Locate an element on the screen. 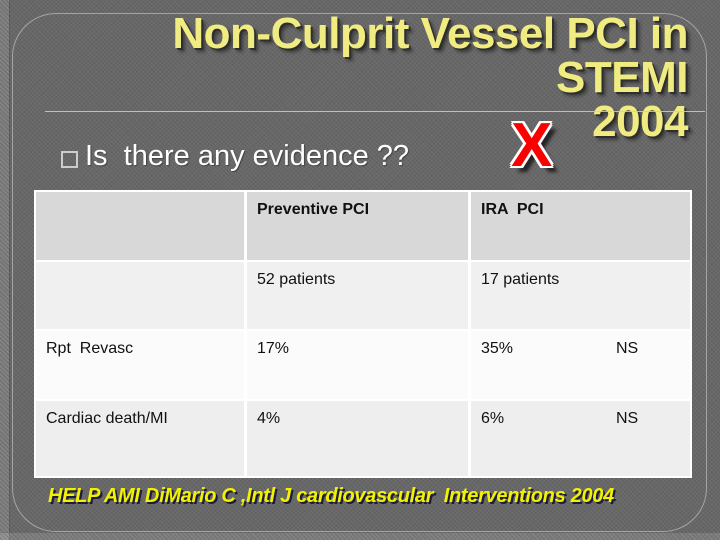 The width and height of the screenshot is (720, 540). preventive-value-cell: 52 patients is located at coordinates (357, 295).